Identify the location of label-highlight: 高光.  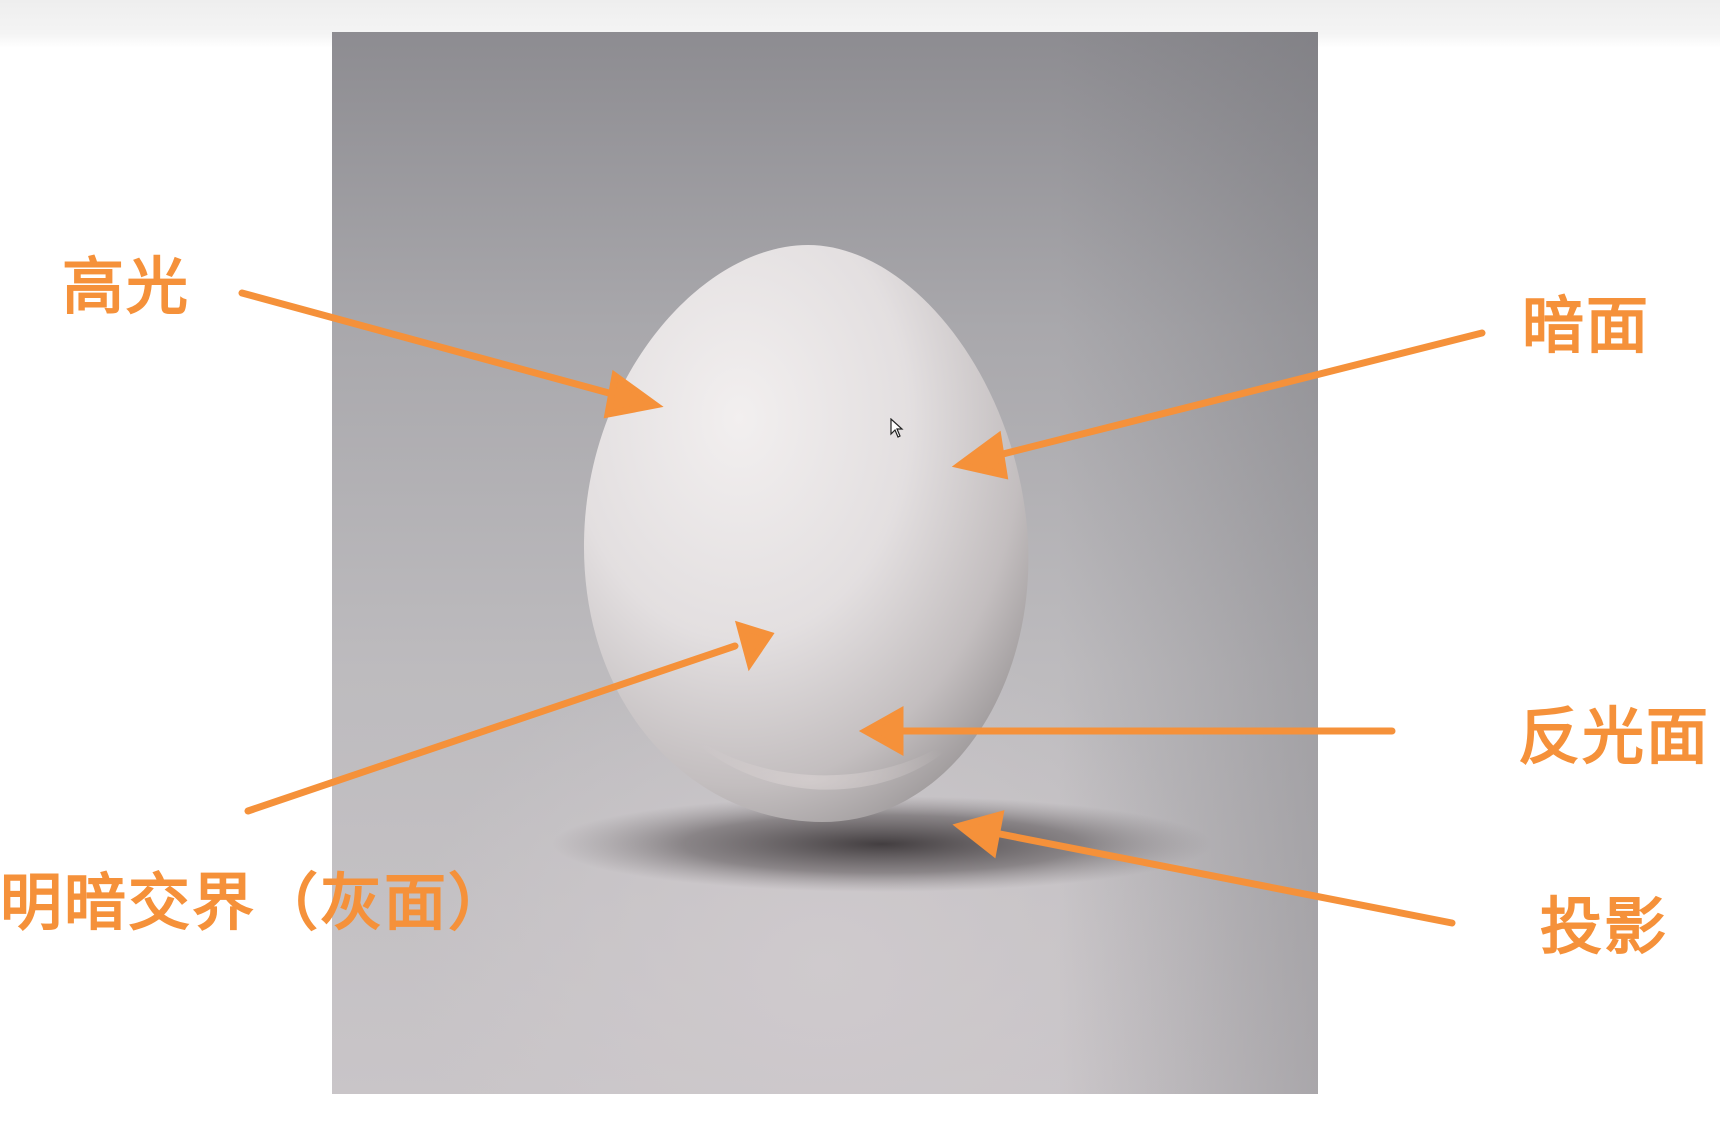
(126, 286).